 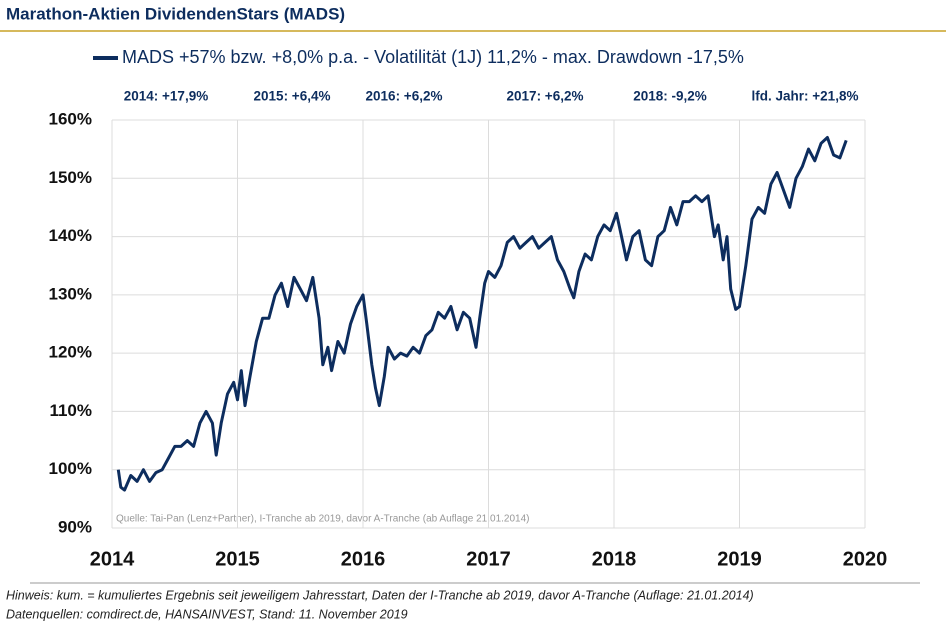 What do you see at coordinates (805, 96) in the screenshot?
I see `annotation: lfd. Jahr: +21,8%` at bounding box center [805, 96].